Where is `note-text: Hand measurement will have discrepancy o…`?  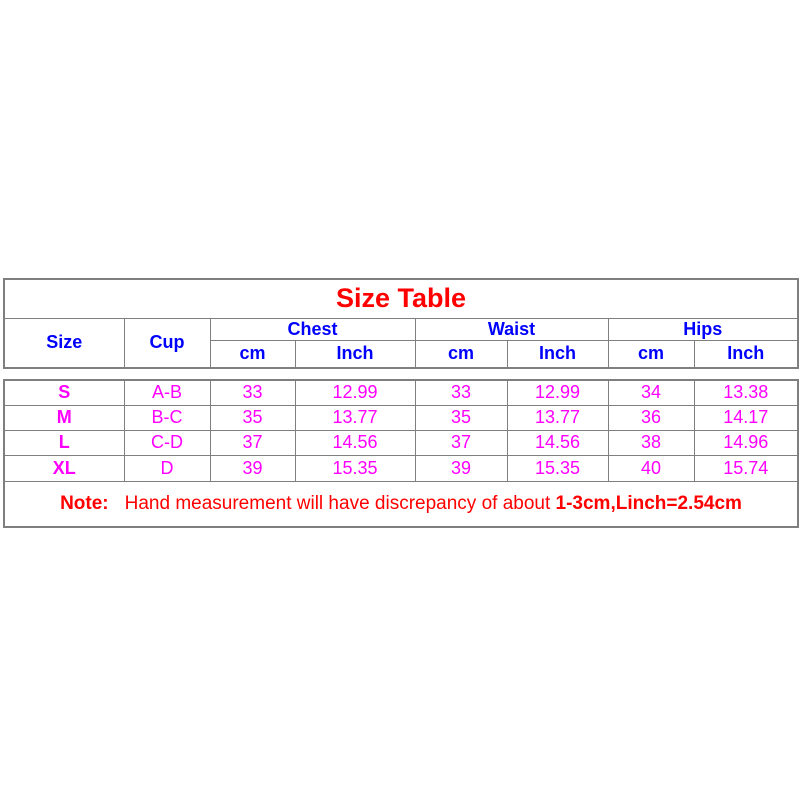 note-text: Hand measurement will have discrepancy o… is located at coordinates (337, 503).